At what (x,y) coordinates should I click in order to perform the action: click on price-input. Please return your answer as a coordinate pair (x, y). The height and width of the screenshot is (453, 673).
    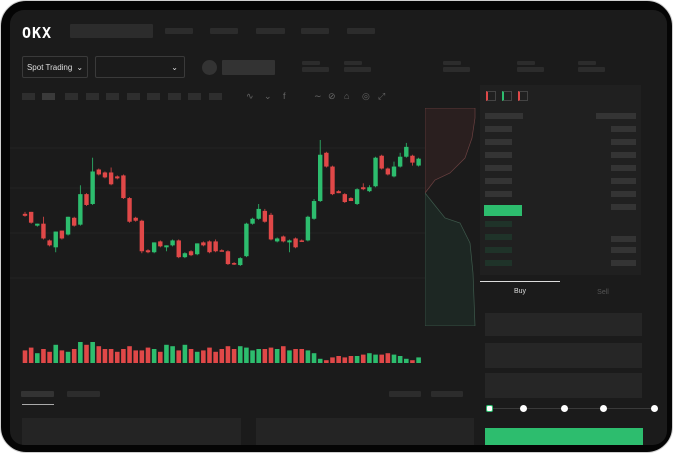
    Looking at the image, I should click on (563, 324).